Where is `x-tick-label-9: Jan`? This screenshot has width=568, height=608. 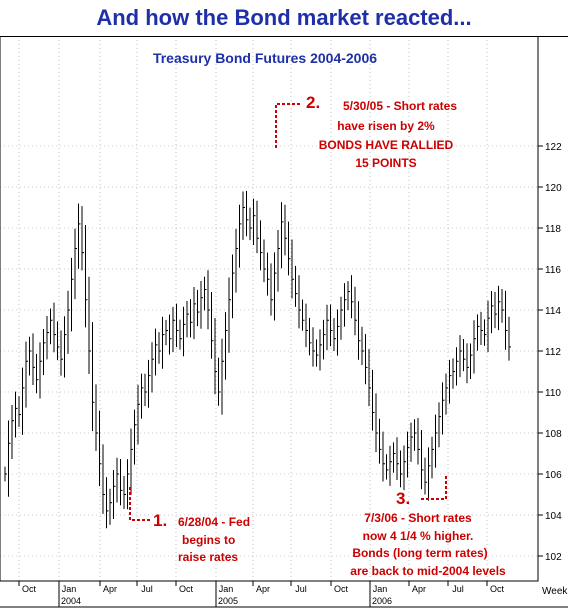 x-tick-label-9: Jan is located at coordinates (380, 589).